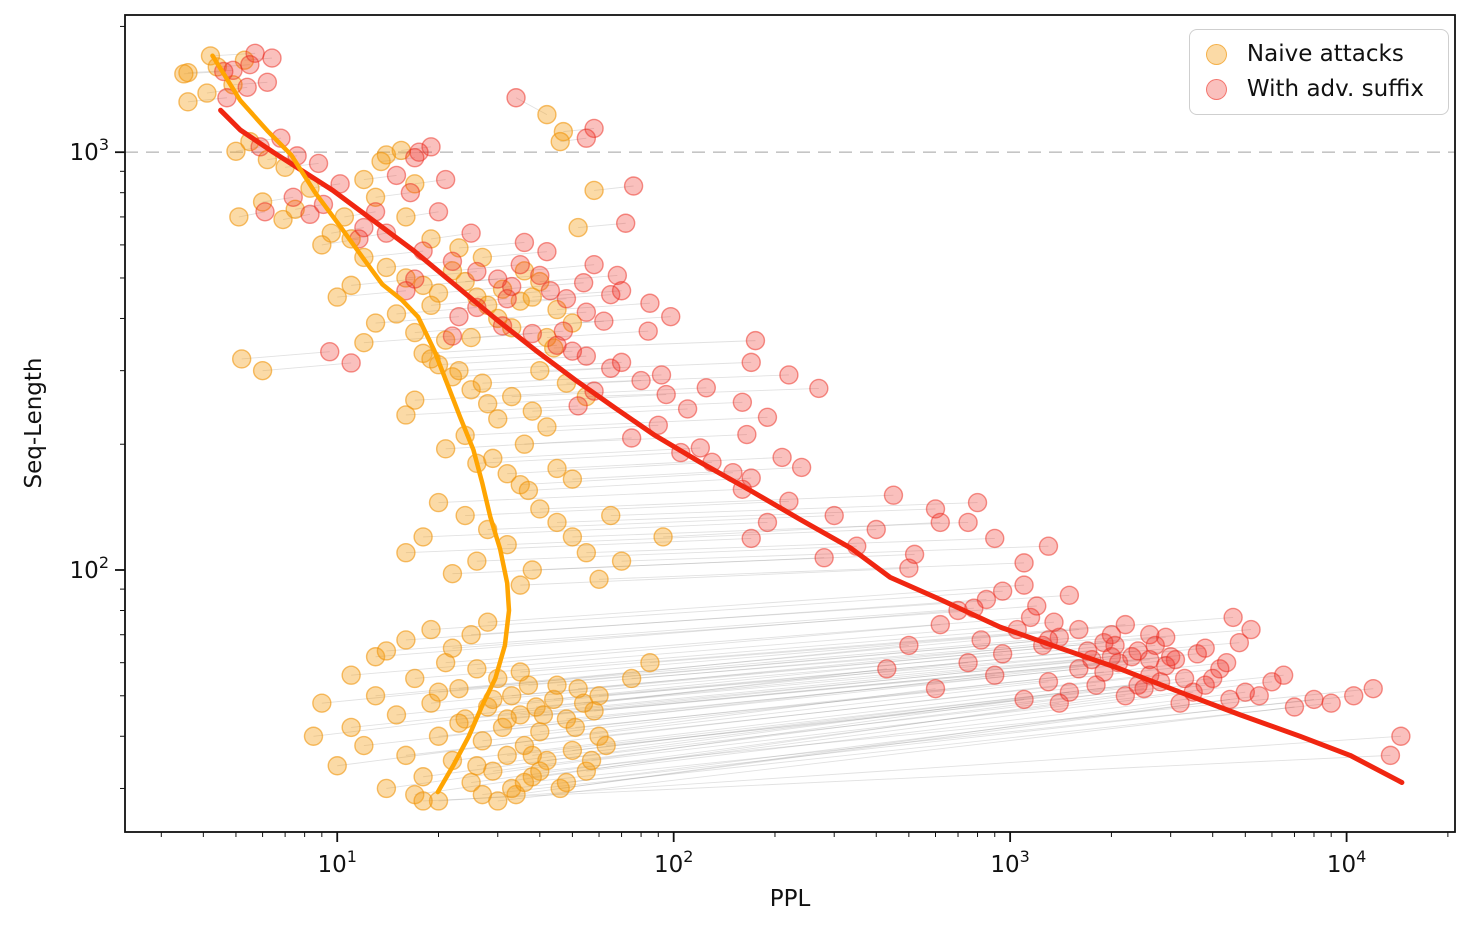 The height and width of the screenshot is (935, 1480). What do you see at coordinates (89, 568) in the screenshot?
I see `y-tick-label: 102` at bounding box center [89, 568].